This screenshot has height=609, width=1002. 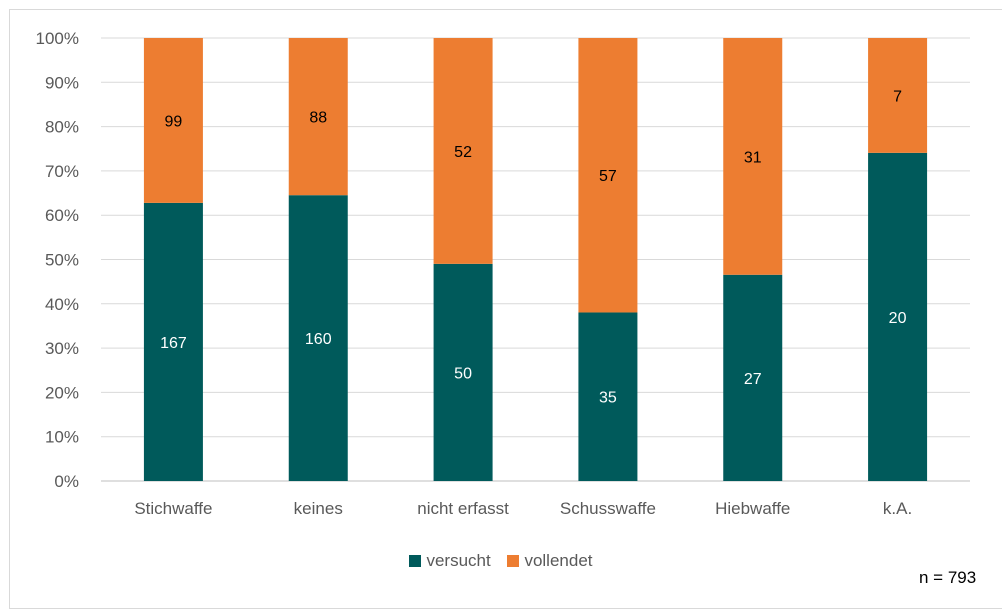 What do you see at coordinates (66, 481) in the screenshot?
I see `y-tick-label: 0%` at bounding box center [66, 481].